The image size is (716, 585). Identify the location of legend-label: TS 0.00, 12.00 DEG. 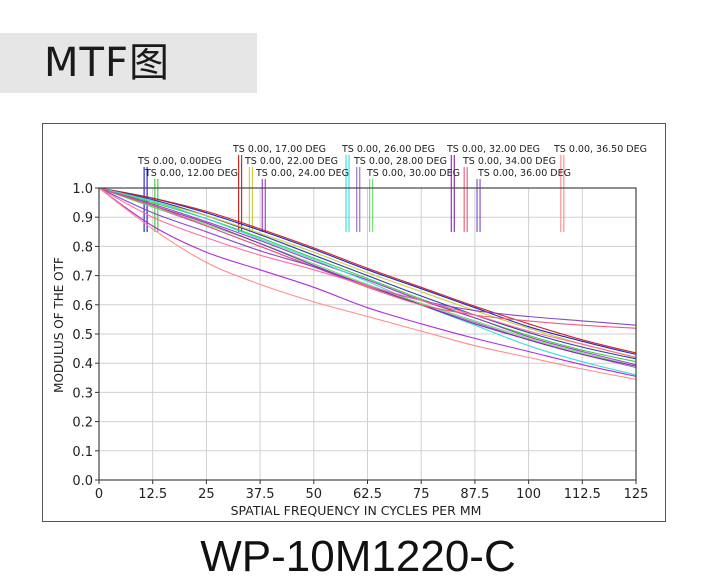
(191, 173).